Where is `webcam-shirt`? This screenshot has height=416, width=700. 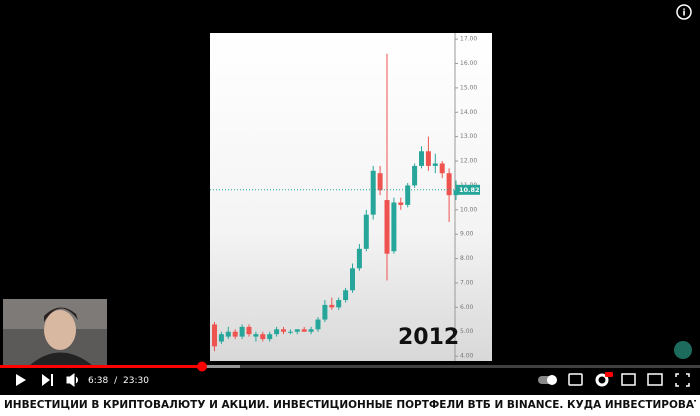 webcam-shirt is located at coordinates (61, 358).